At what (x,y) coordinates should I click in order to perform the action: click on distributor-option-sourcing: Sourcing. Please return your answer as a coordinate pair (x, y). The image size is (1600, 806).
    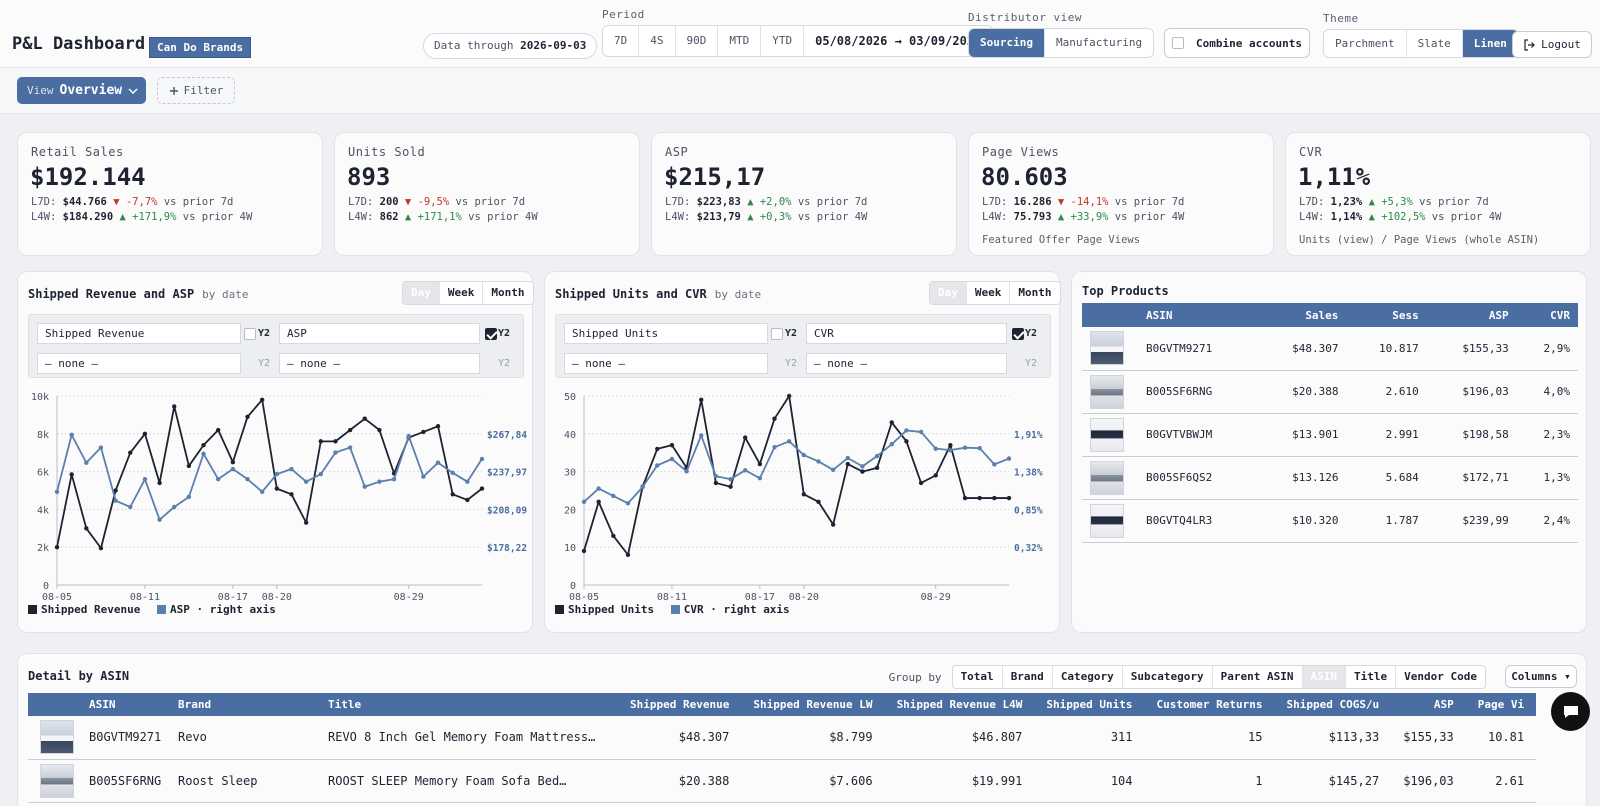
    Looking at the image, I should click on (1007, 43).